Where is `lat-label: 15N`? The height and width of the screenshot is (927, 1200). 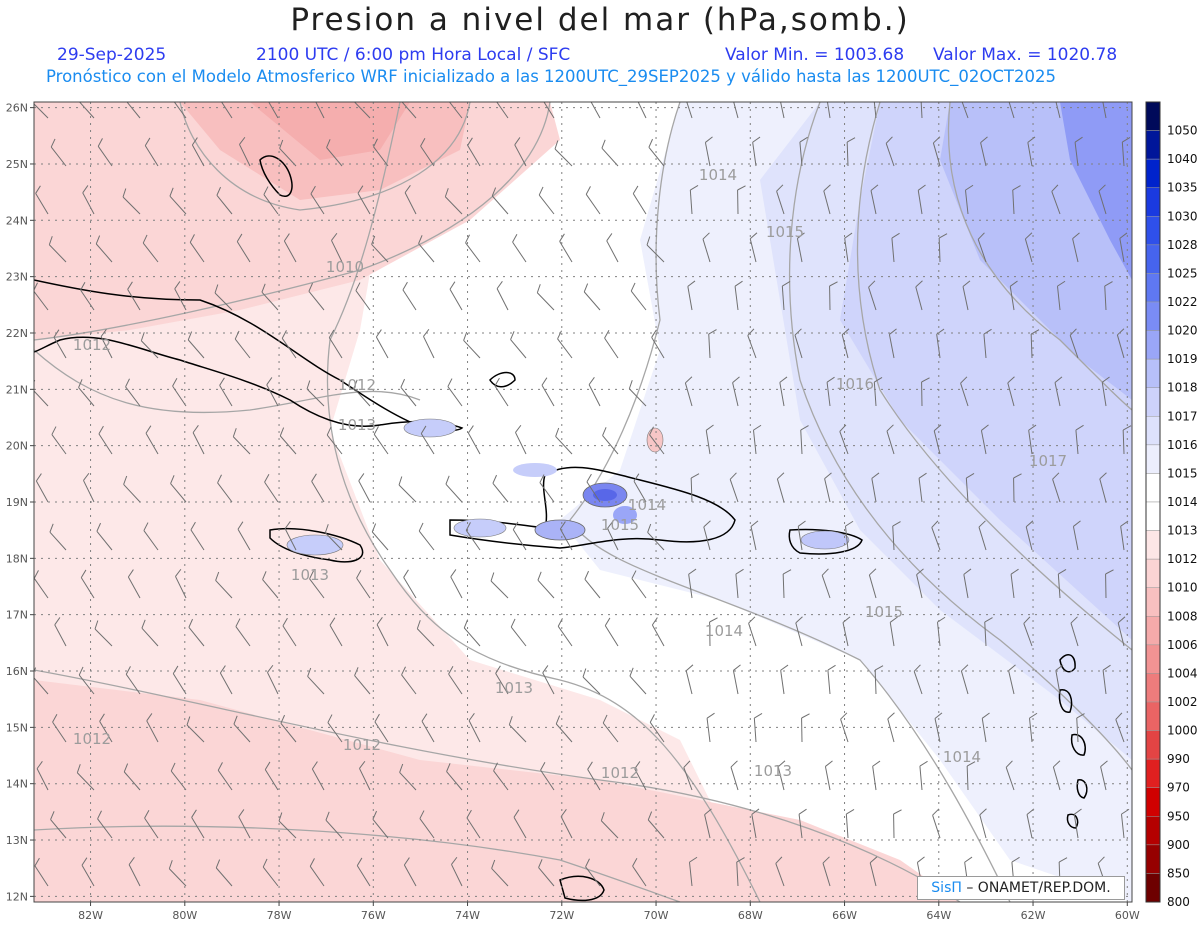
lat-label: 15N is located at coordinates (17, 727).